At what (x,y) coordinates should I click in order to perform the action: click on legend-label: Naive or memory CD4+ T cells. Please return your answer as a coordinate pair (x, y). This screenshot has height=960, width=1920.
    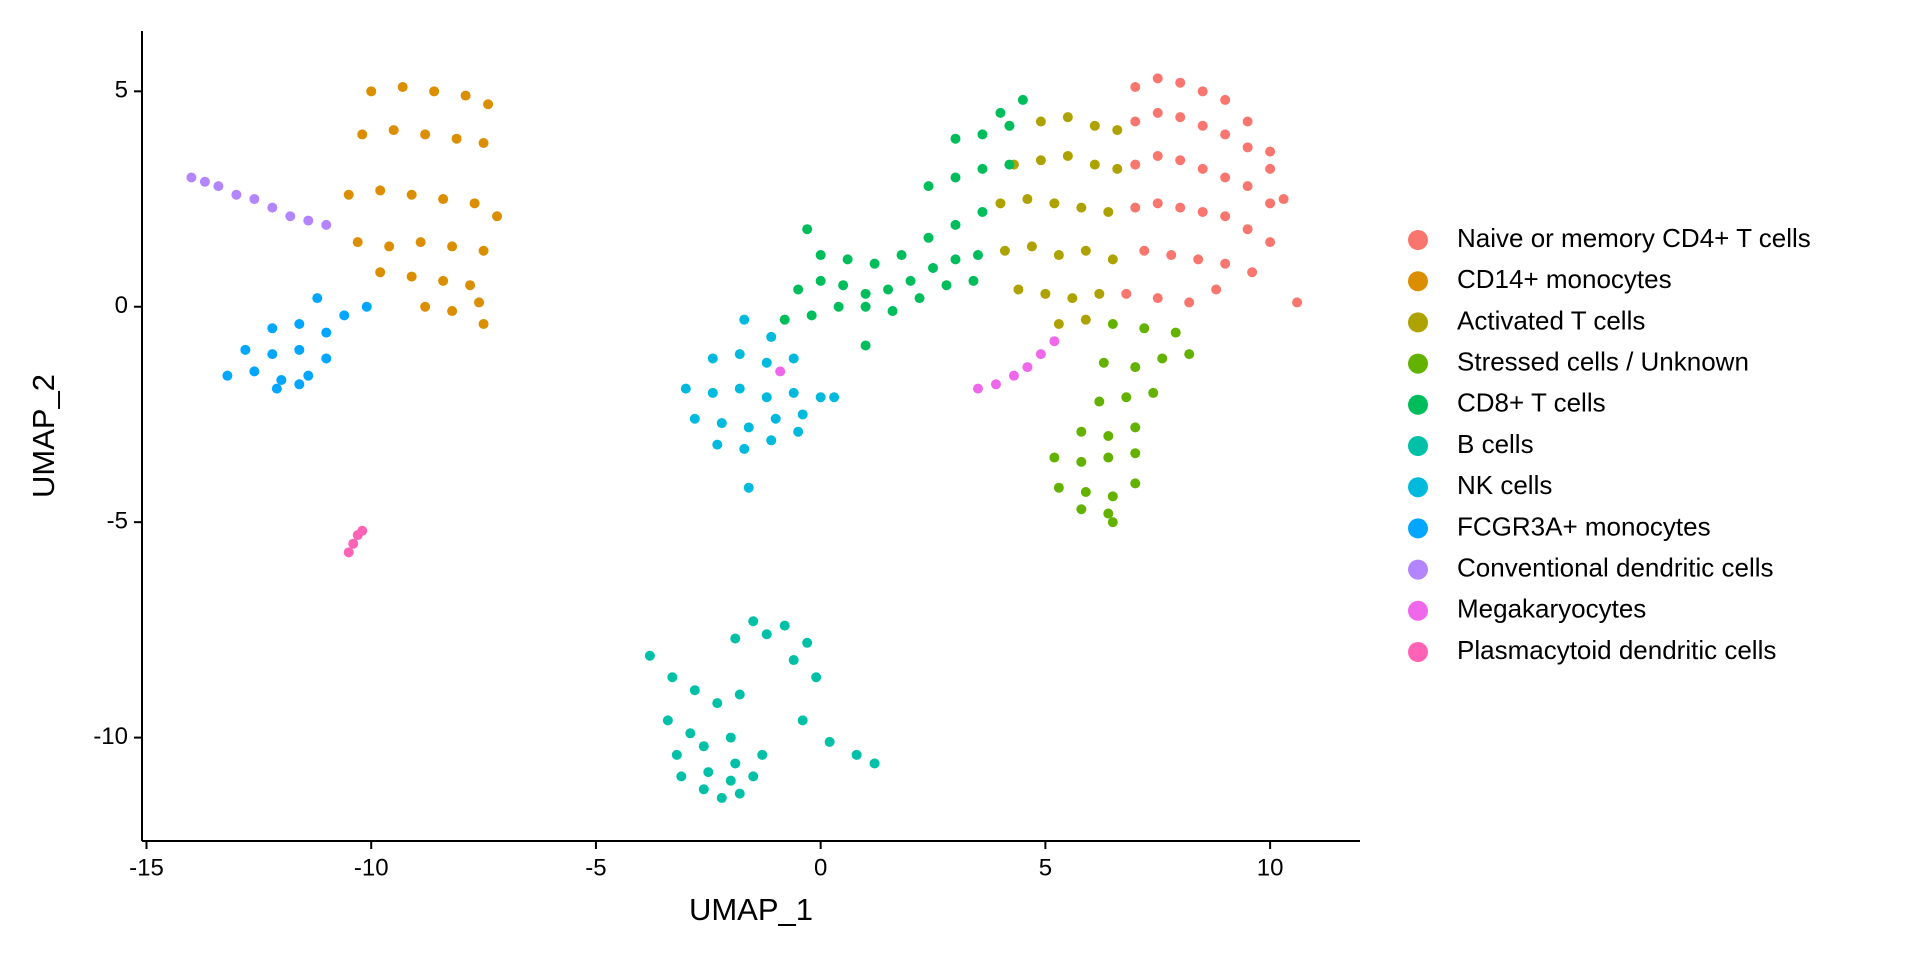
    Looking at the image, I should click on (1634, 238).